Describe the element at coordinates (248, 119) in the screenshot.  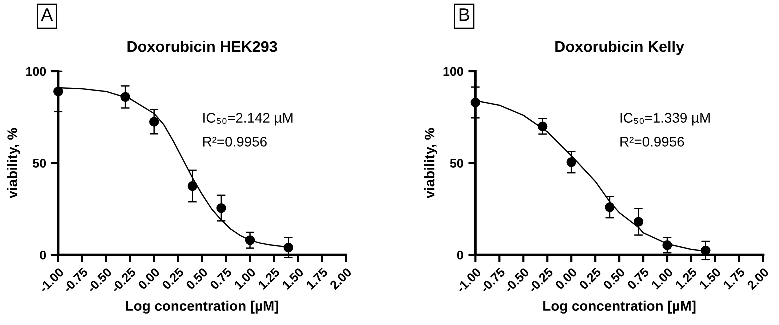
I see `annotation: IC₅₀=2.142 µM` at that location.